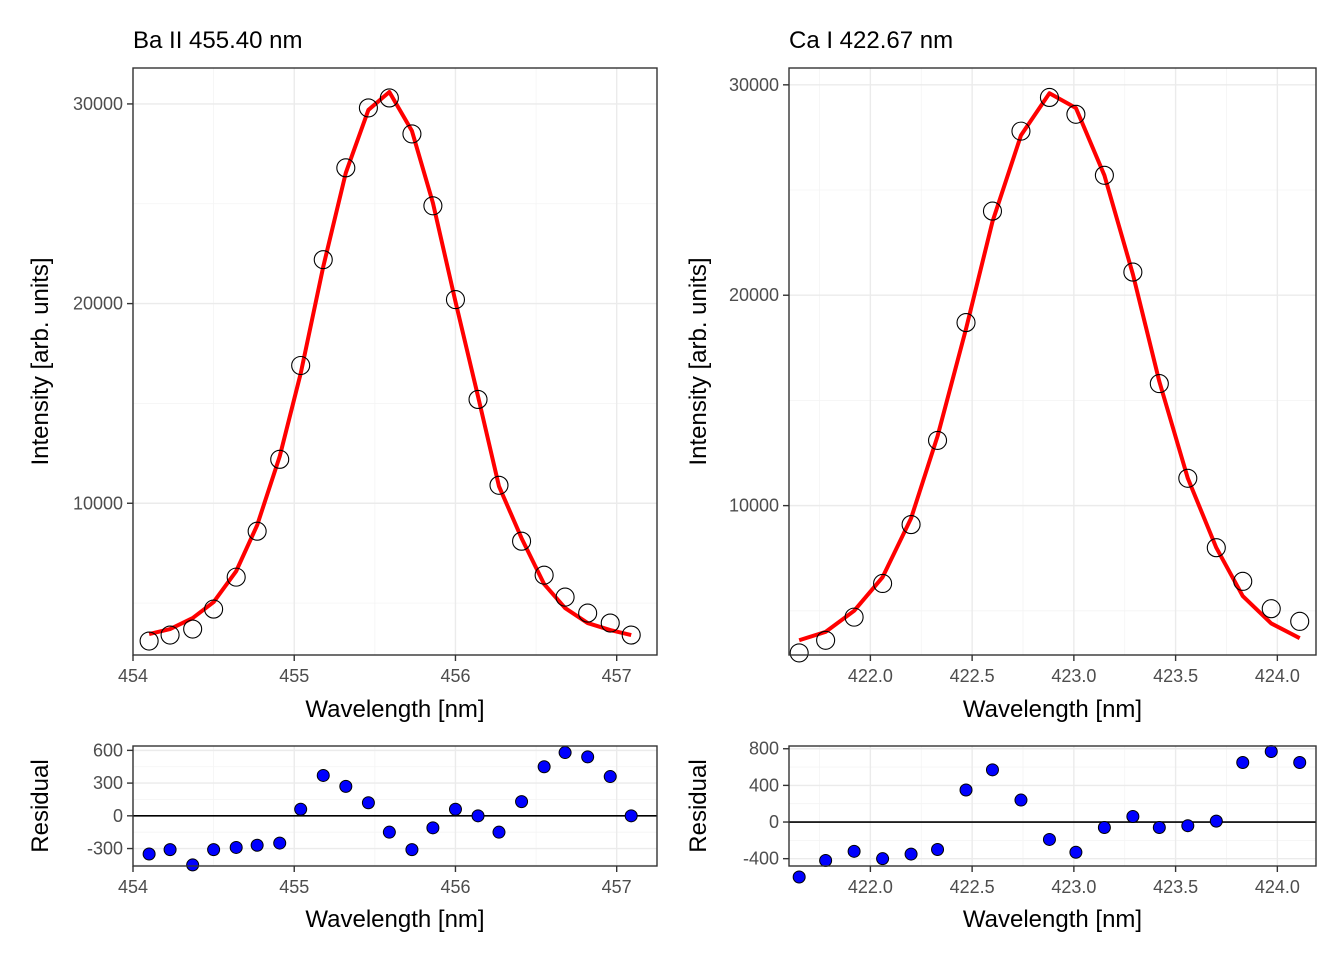 This screenshot has width=1344, height=965. What do you see at coordinates (698, 361) in the screenshot?
I see `y-axis-title: Intensity [arb. units]` at bounding box center [698, 361].